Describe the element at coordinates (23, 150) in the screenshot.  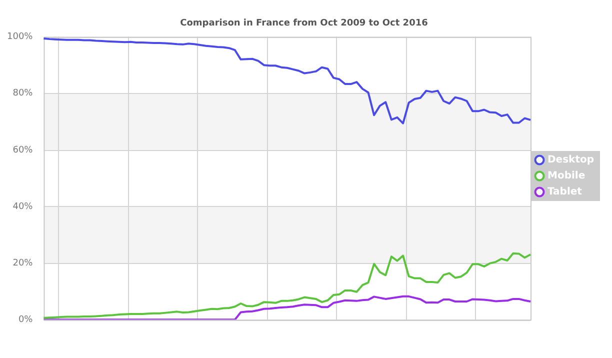
I see `y-tick-label: 60%` at that location.